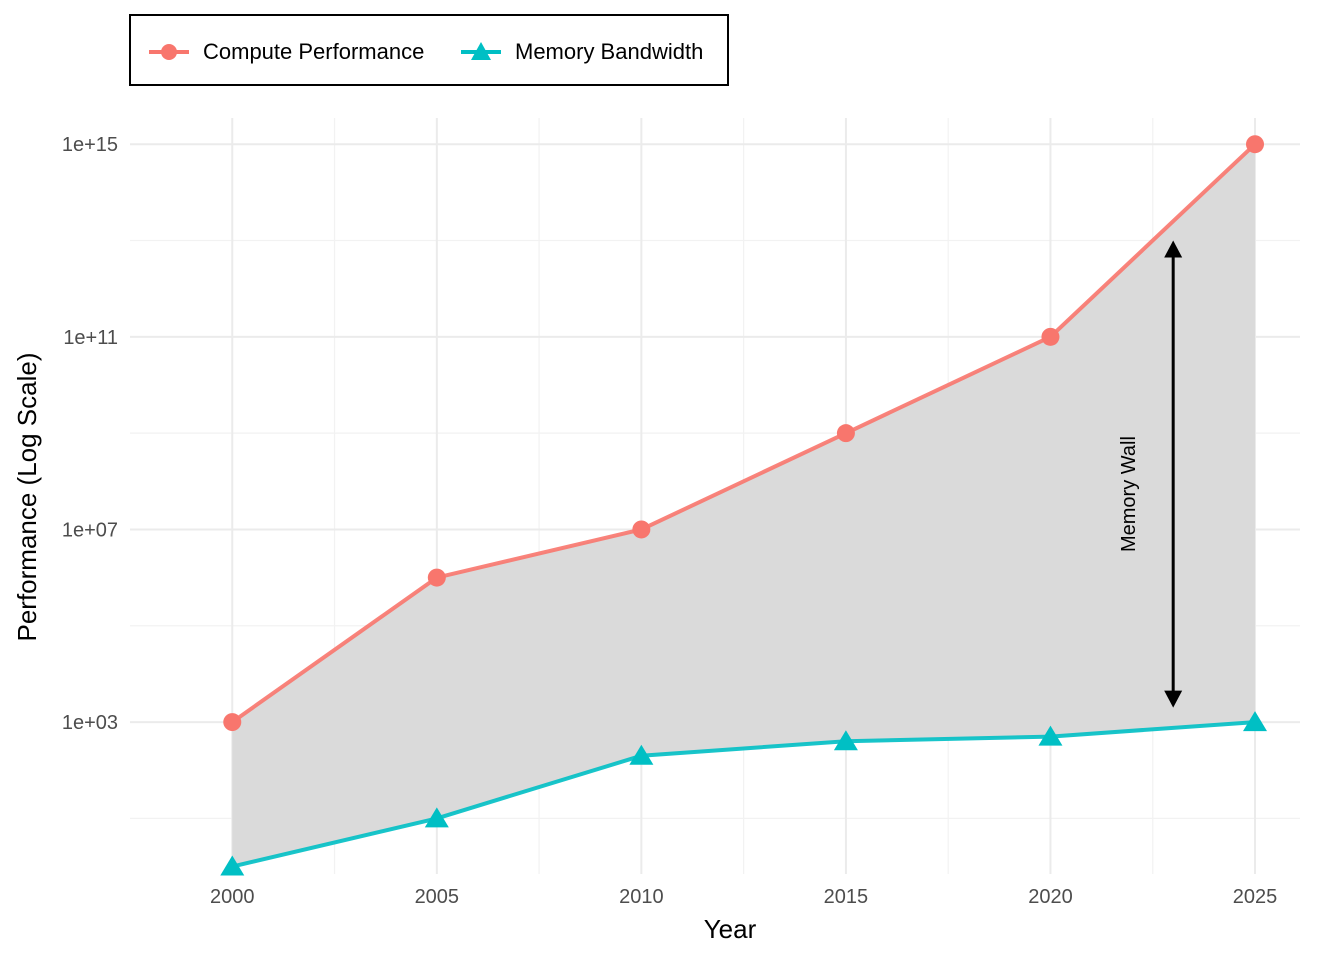 The width and height of the screenshot is (1344, 960). I want to click on legend-item-memory: Memory Bandwidth, so click(581, 52).